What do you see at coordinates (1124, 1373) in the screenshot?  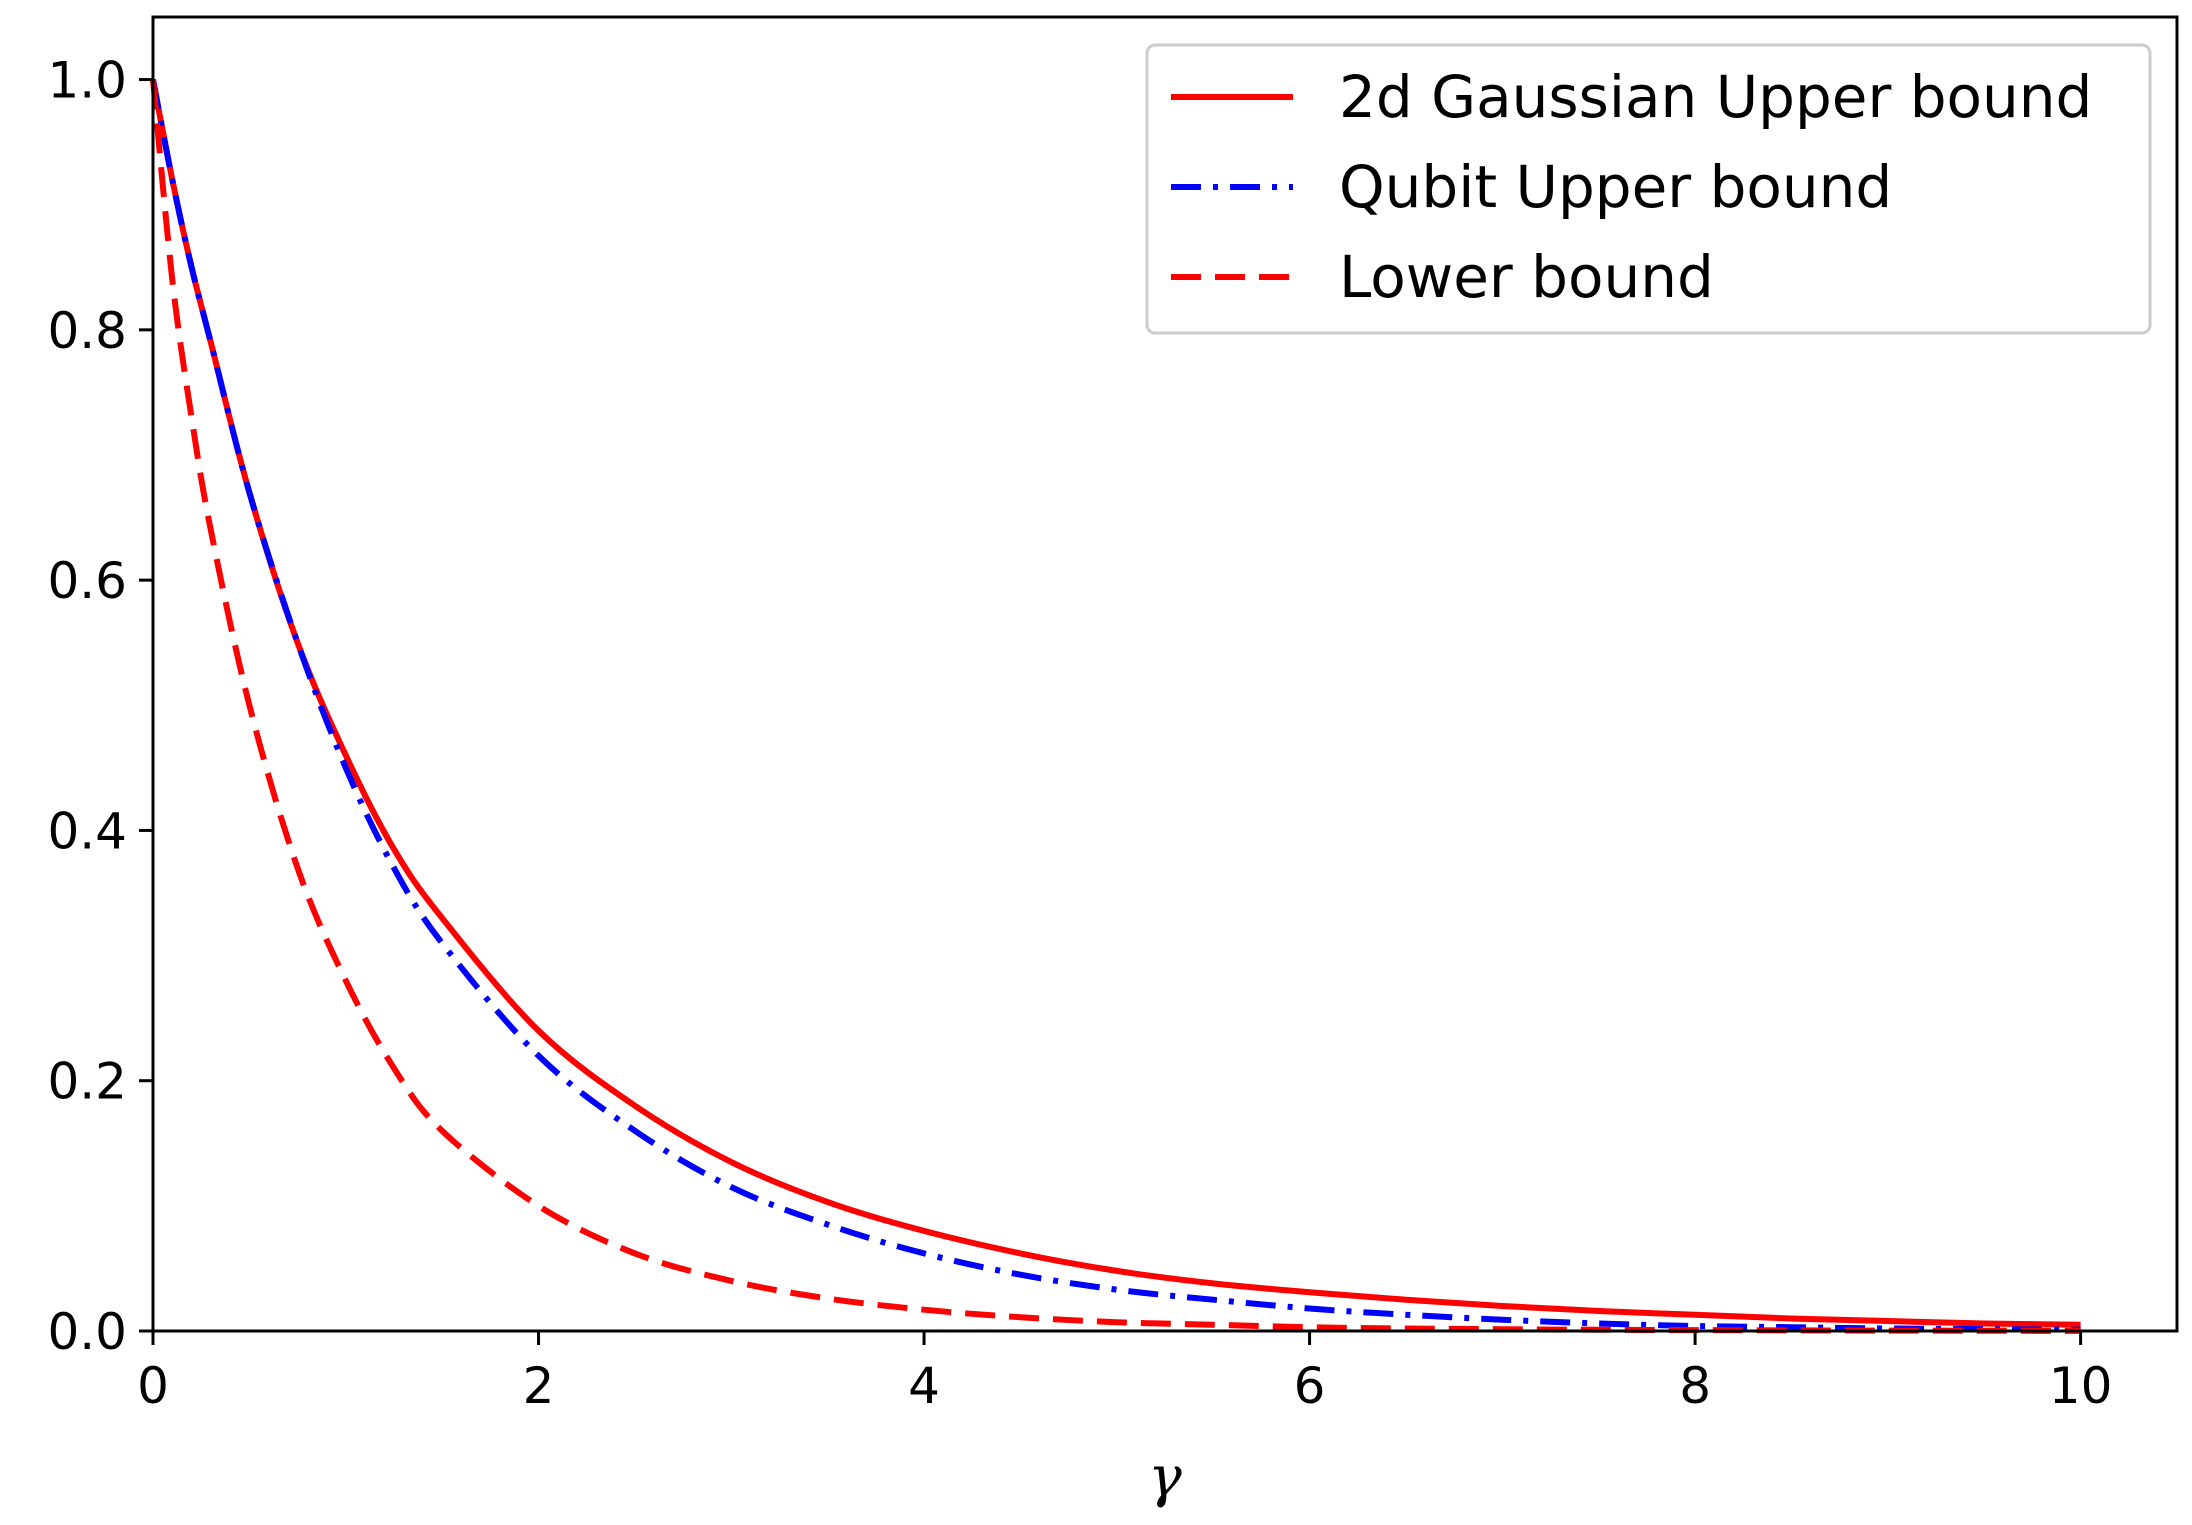 I see `x-axis: 0 2 4 6 8 10` at bounding box center [1124, 1373].